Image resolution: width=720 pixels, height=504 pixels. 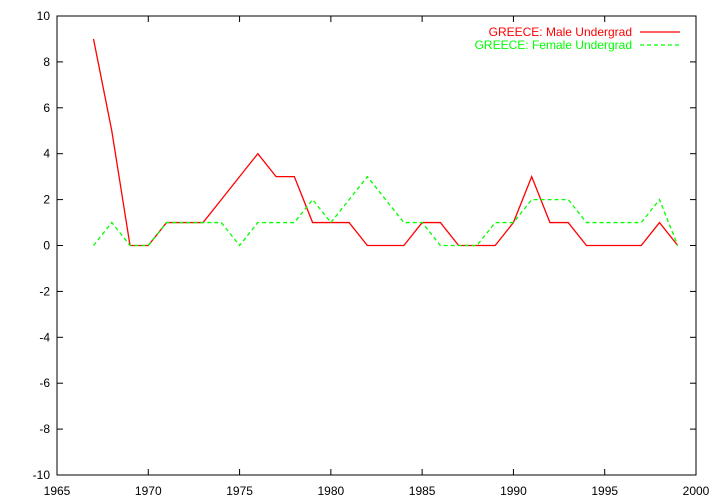 I want to click on y-tick-label: 4, so click(x=46, y=154).